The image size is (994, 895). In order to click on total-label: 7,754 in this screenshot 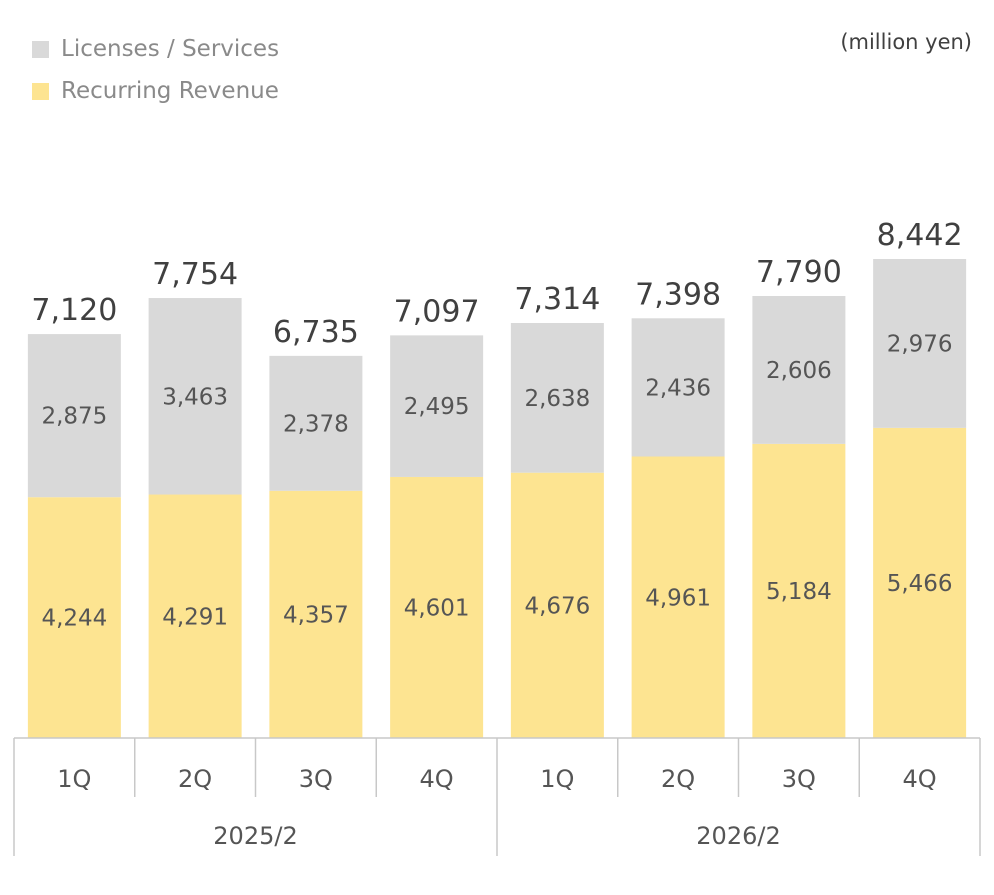, I will do `click(195, 274)`.